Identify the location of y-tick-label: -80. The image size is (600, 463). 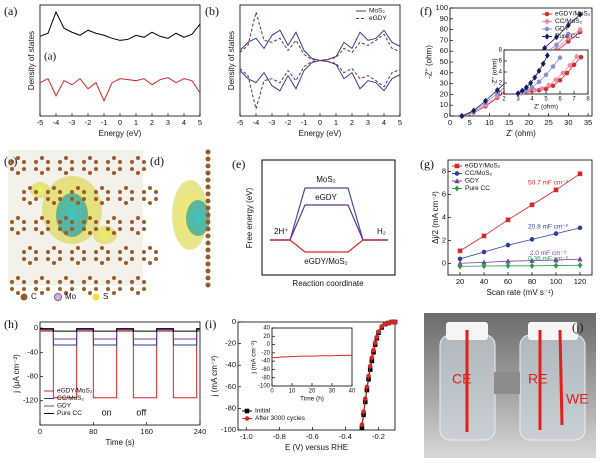
(230, 407).